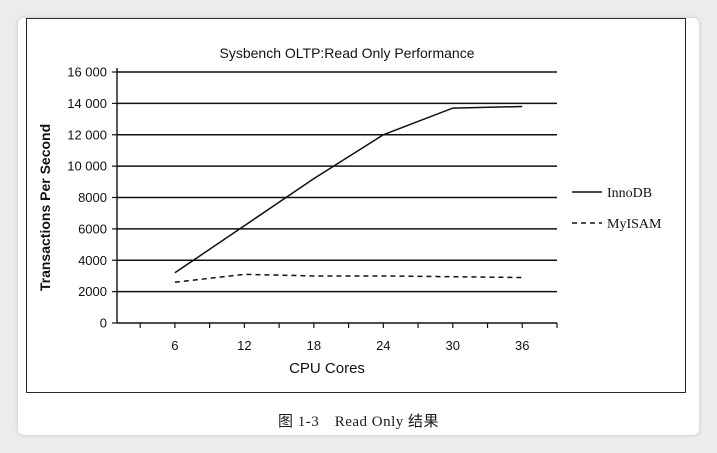  I want to click on y-tick-label: 16 000, so click(87, 72).